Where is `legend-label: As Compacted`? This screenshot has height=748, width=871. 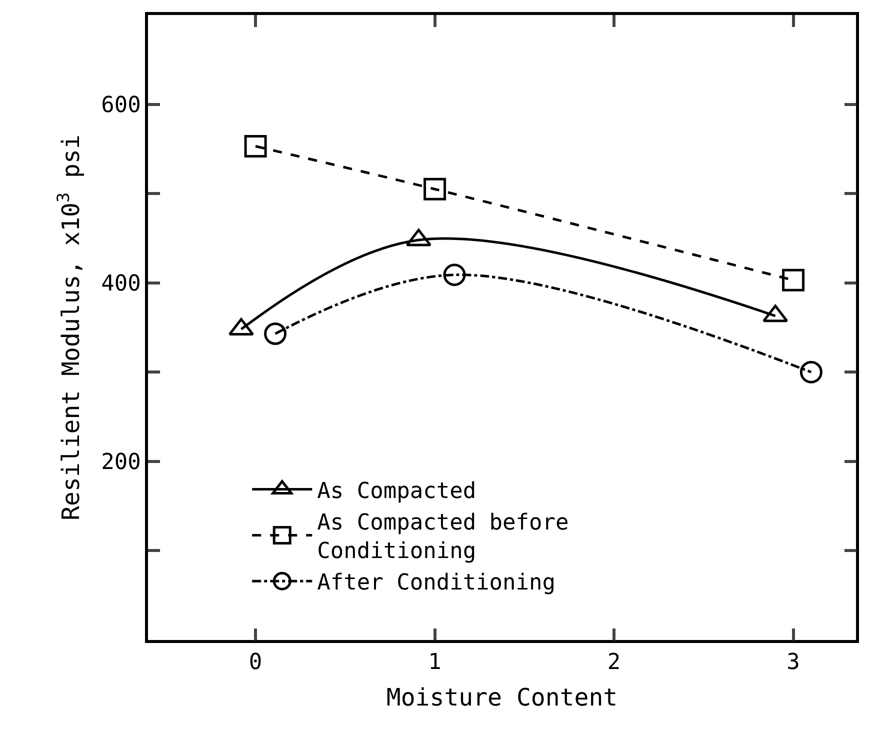
legend-label: As Compacted is located at coordinates (396, 491).